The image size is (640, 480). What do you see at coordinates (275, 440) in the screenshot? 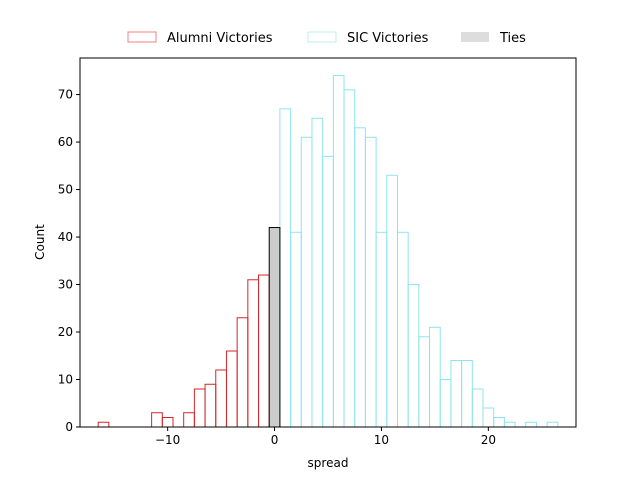
I see `x-tick-label: 0` at bounding box center [275, 440].